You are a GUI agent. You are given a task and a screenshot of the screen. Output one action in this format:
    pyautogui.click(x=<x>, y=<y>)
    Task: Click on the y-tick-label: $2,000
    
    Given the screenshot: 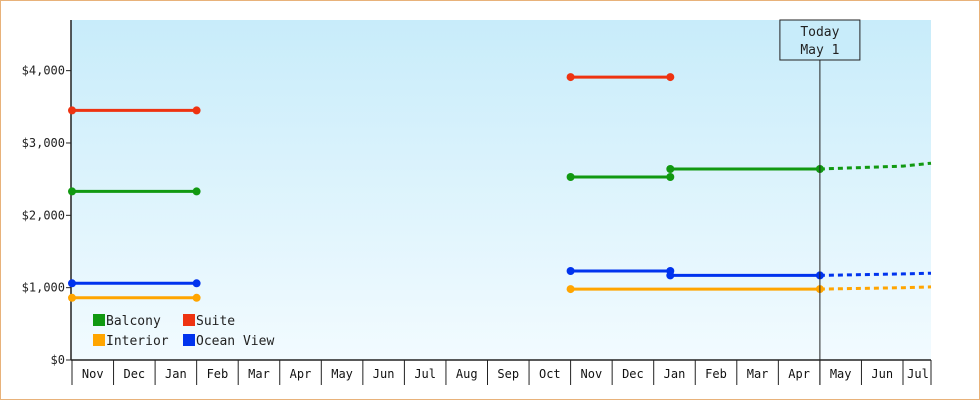 What is the action you would take?
    pyautogui.click(x=43, y=215)
    